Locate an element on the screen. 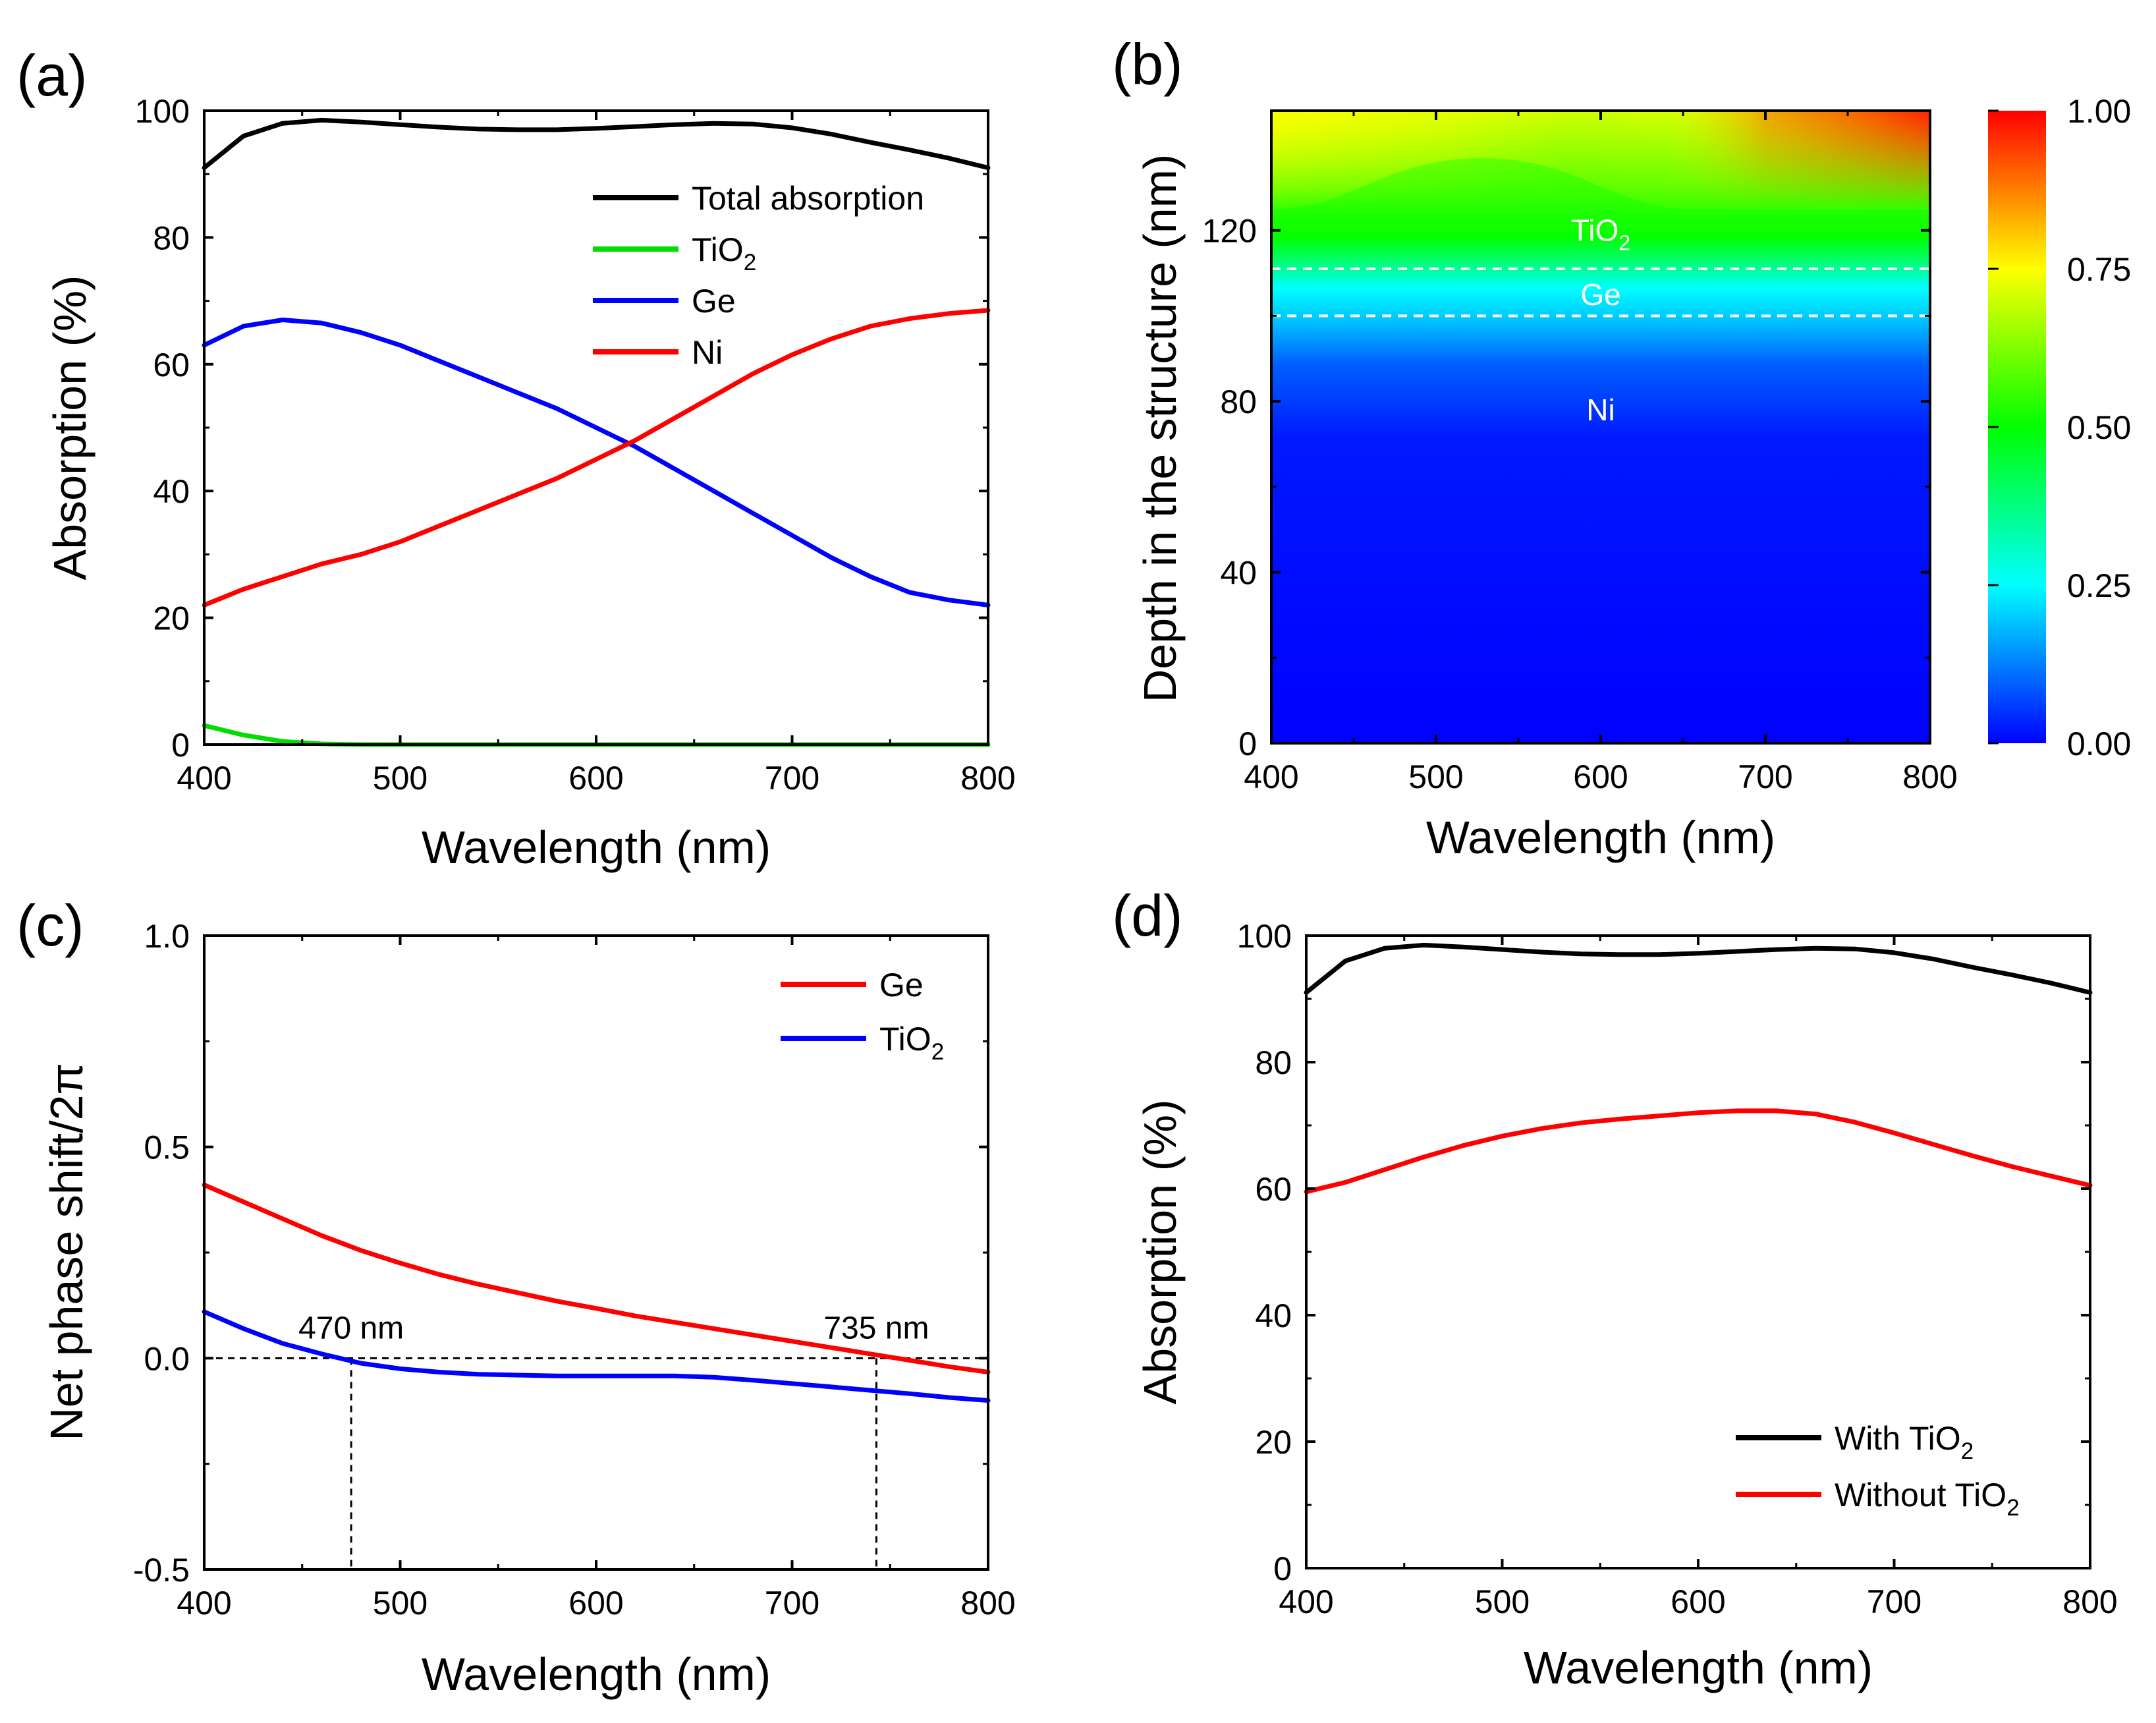  y-tick-label: -0.5 is located at coordinates (161, 1570).